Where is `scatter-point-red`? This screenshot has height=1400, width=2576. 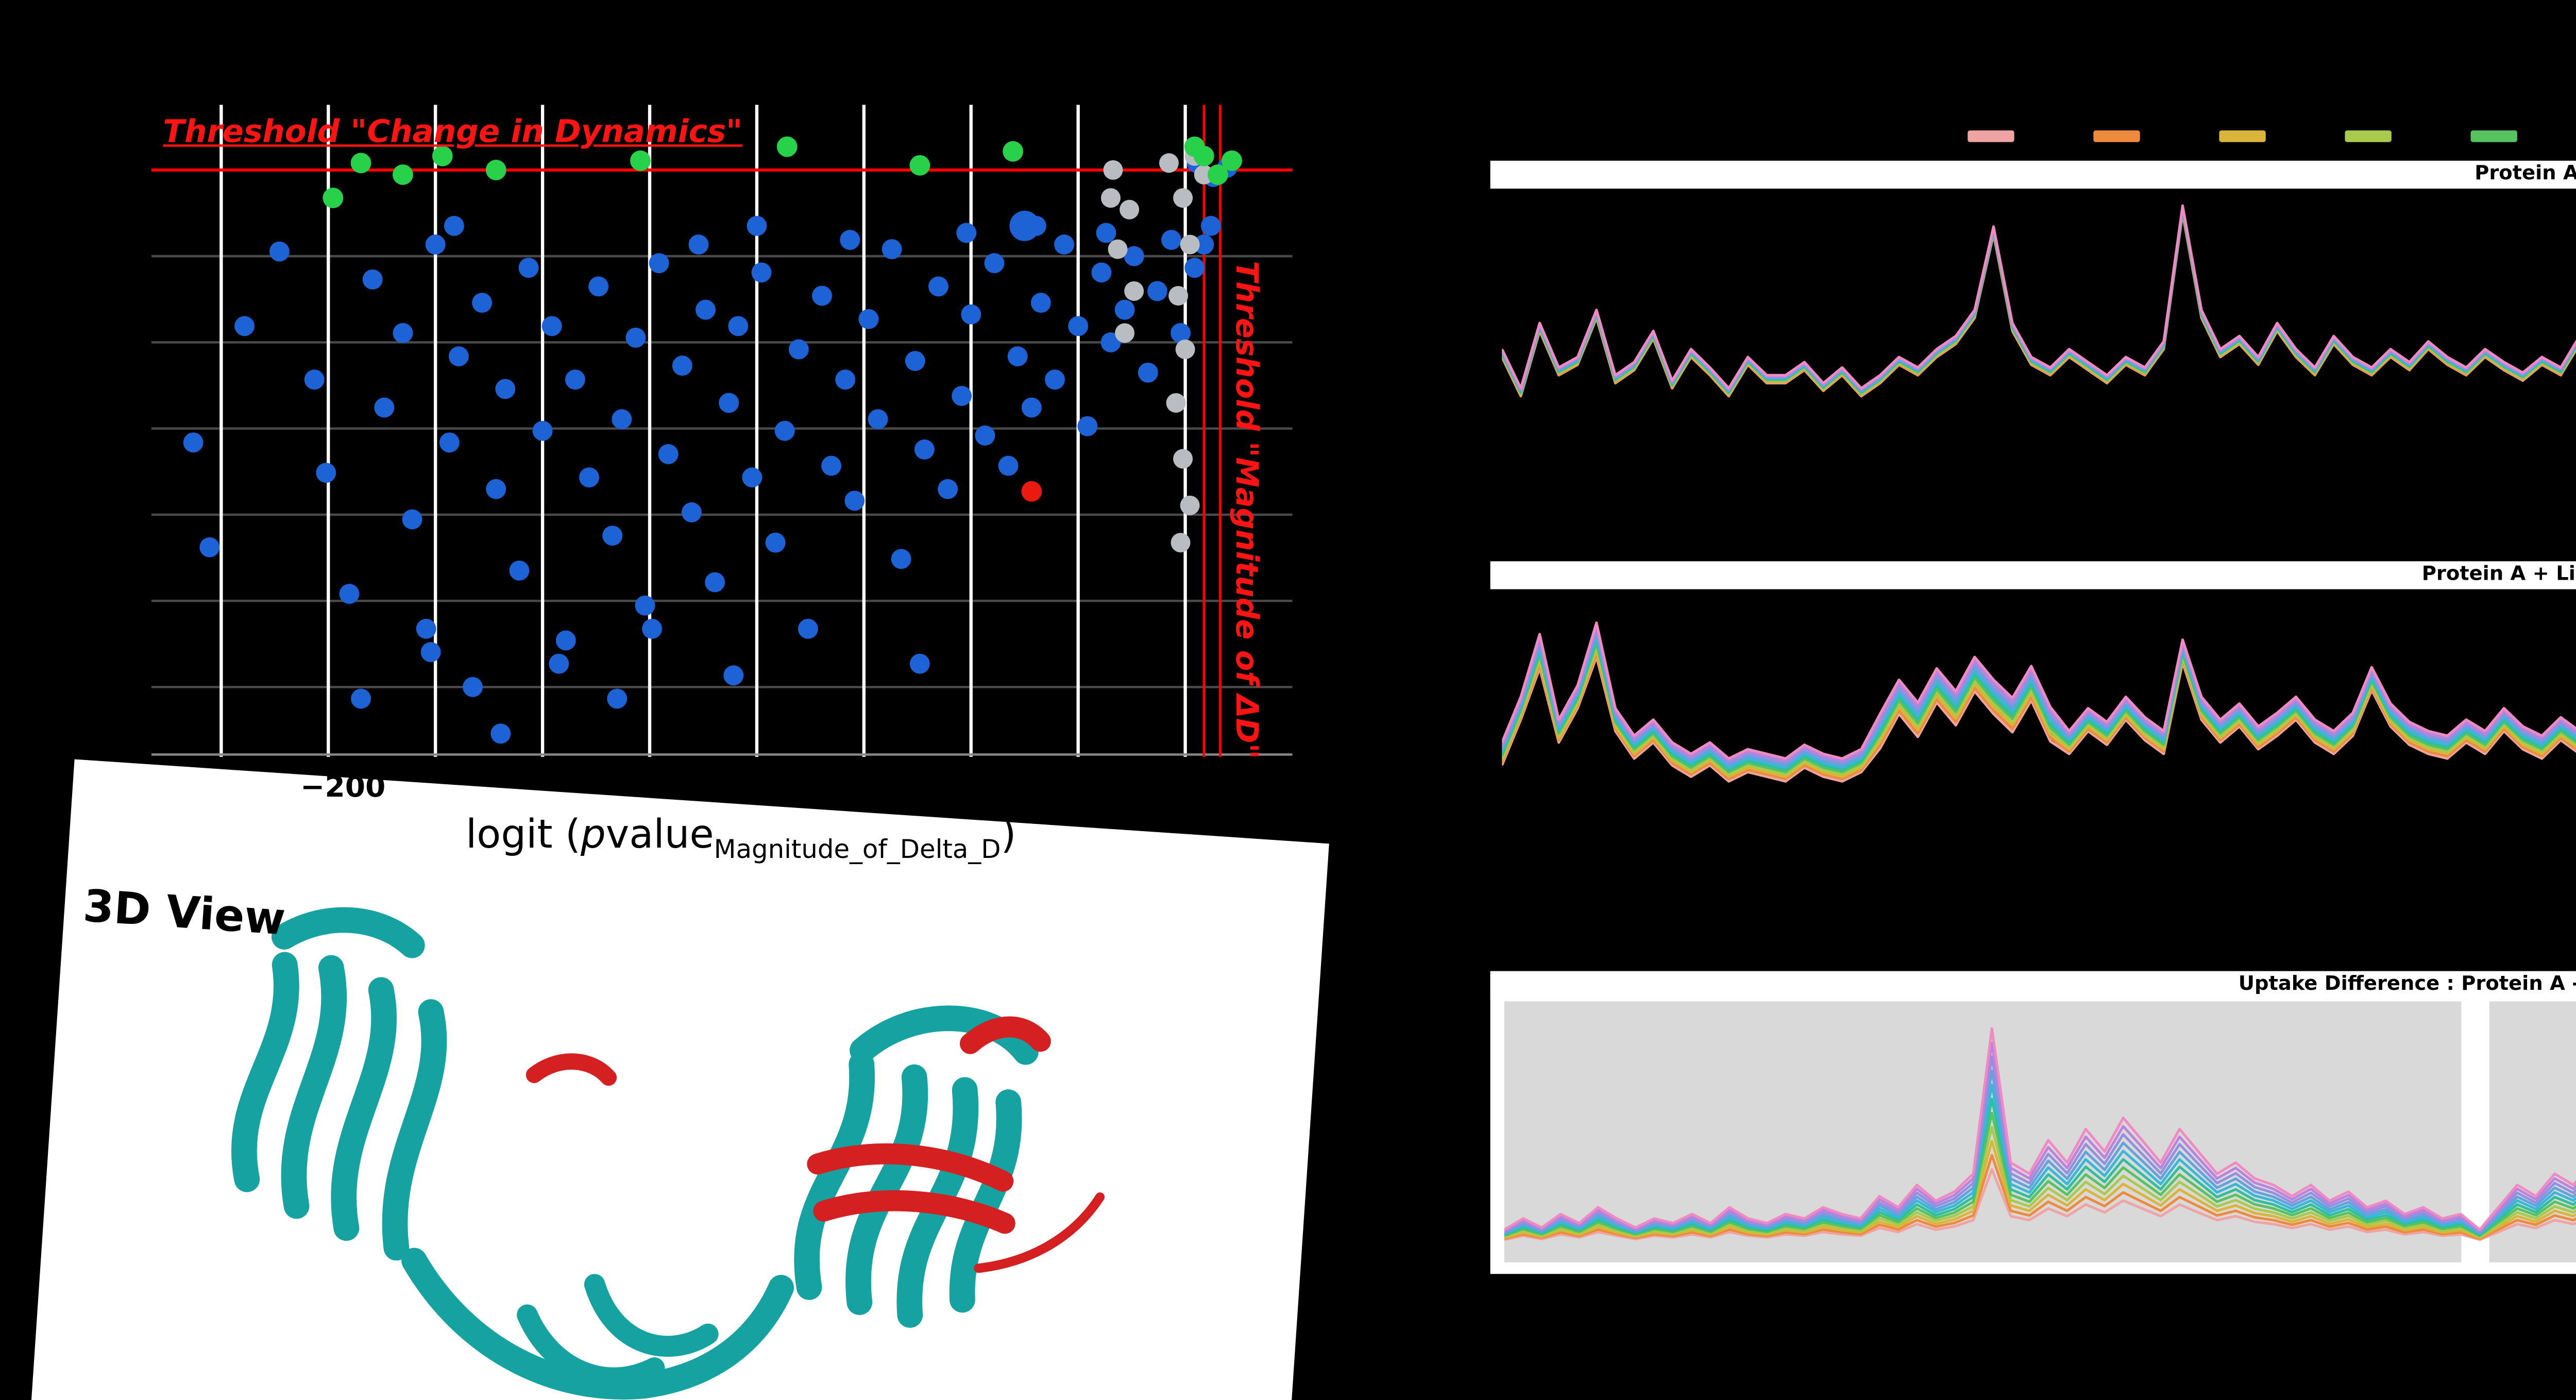 scatter-point-red is located at coordinates (1031, 491).